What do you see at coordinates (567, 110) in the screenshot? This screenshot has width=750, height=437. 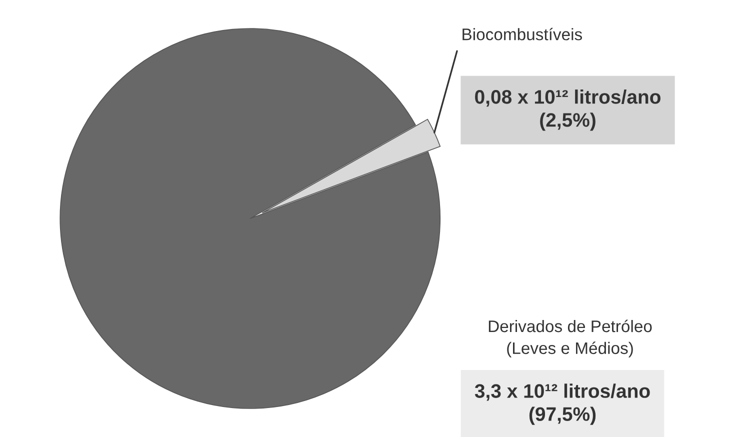 I see `data-label: 0,08 x 10¹² litros/ano (2,5%)` at bounding box center [567, 110].